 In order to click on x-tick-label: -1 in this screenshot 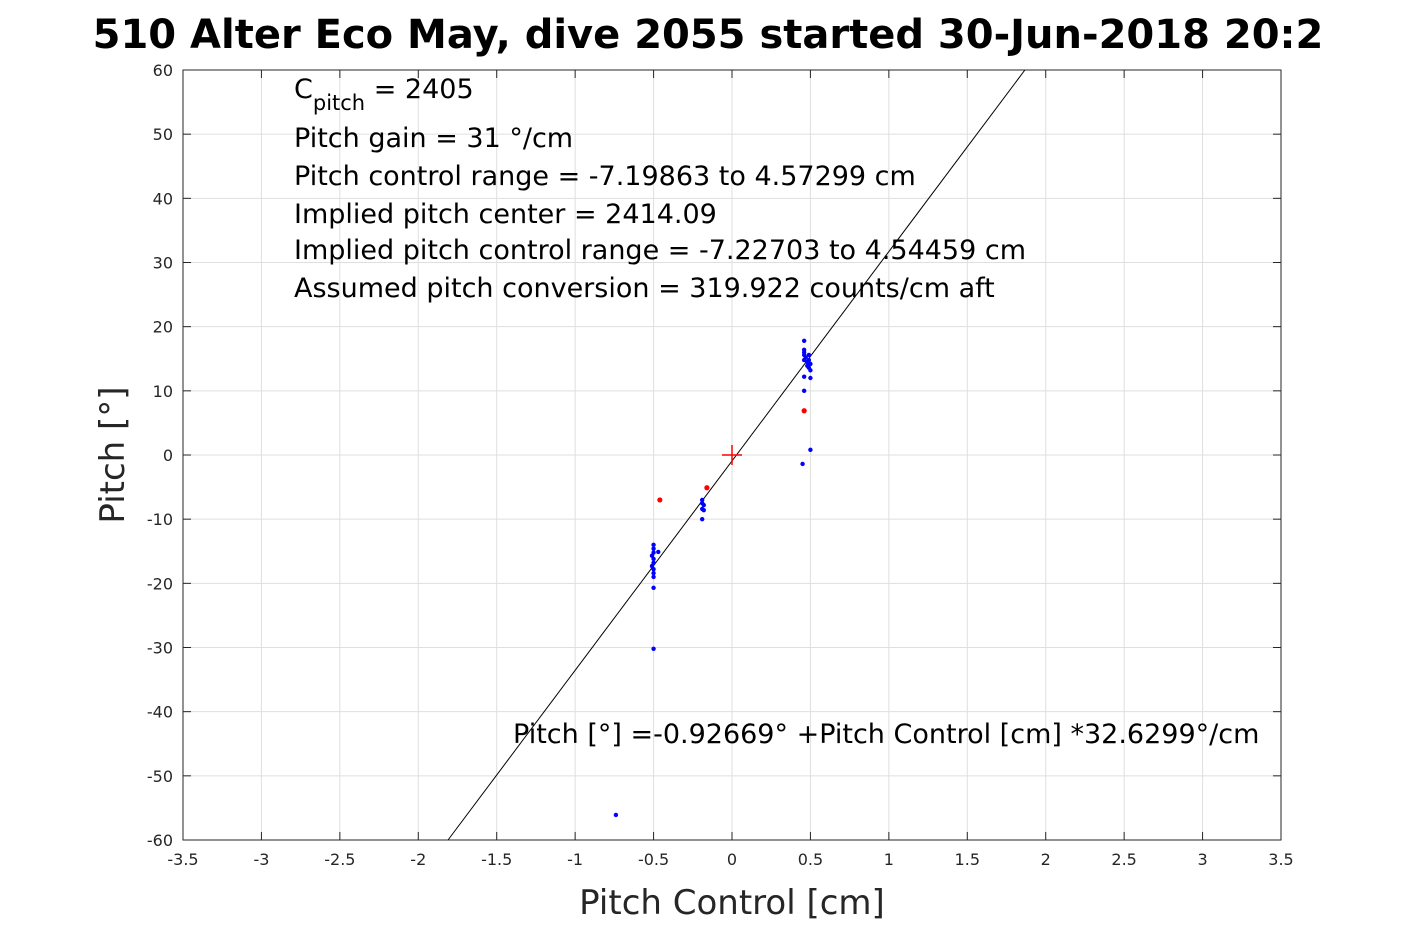, I will do `click(575, 859)`.